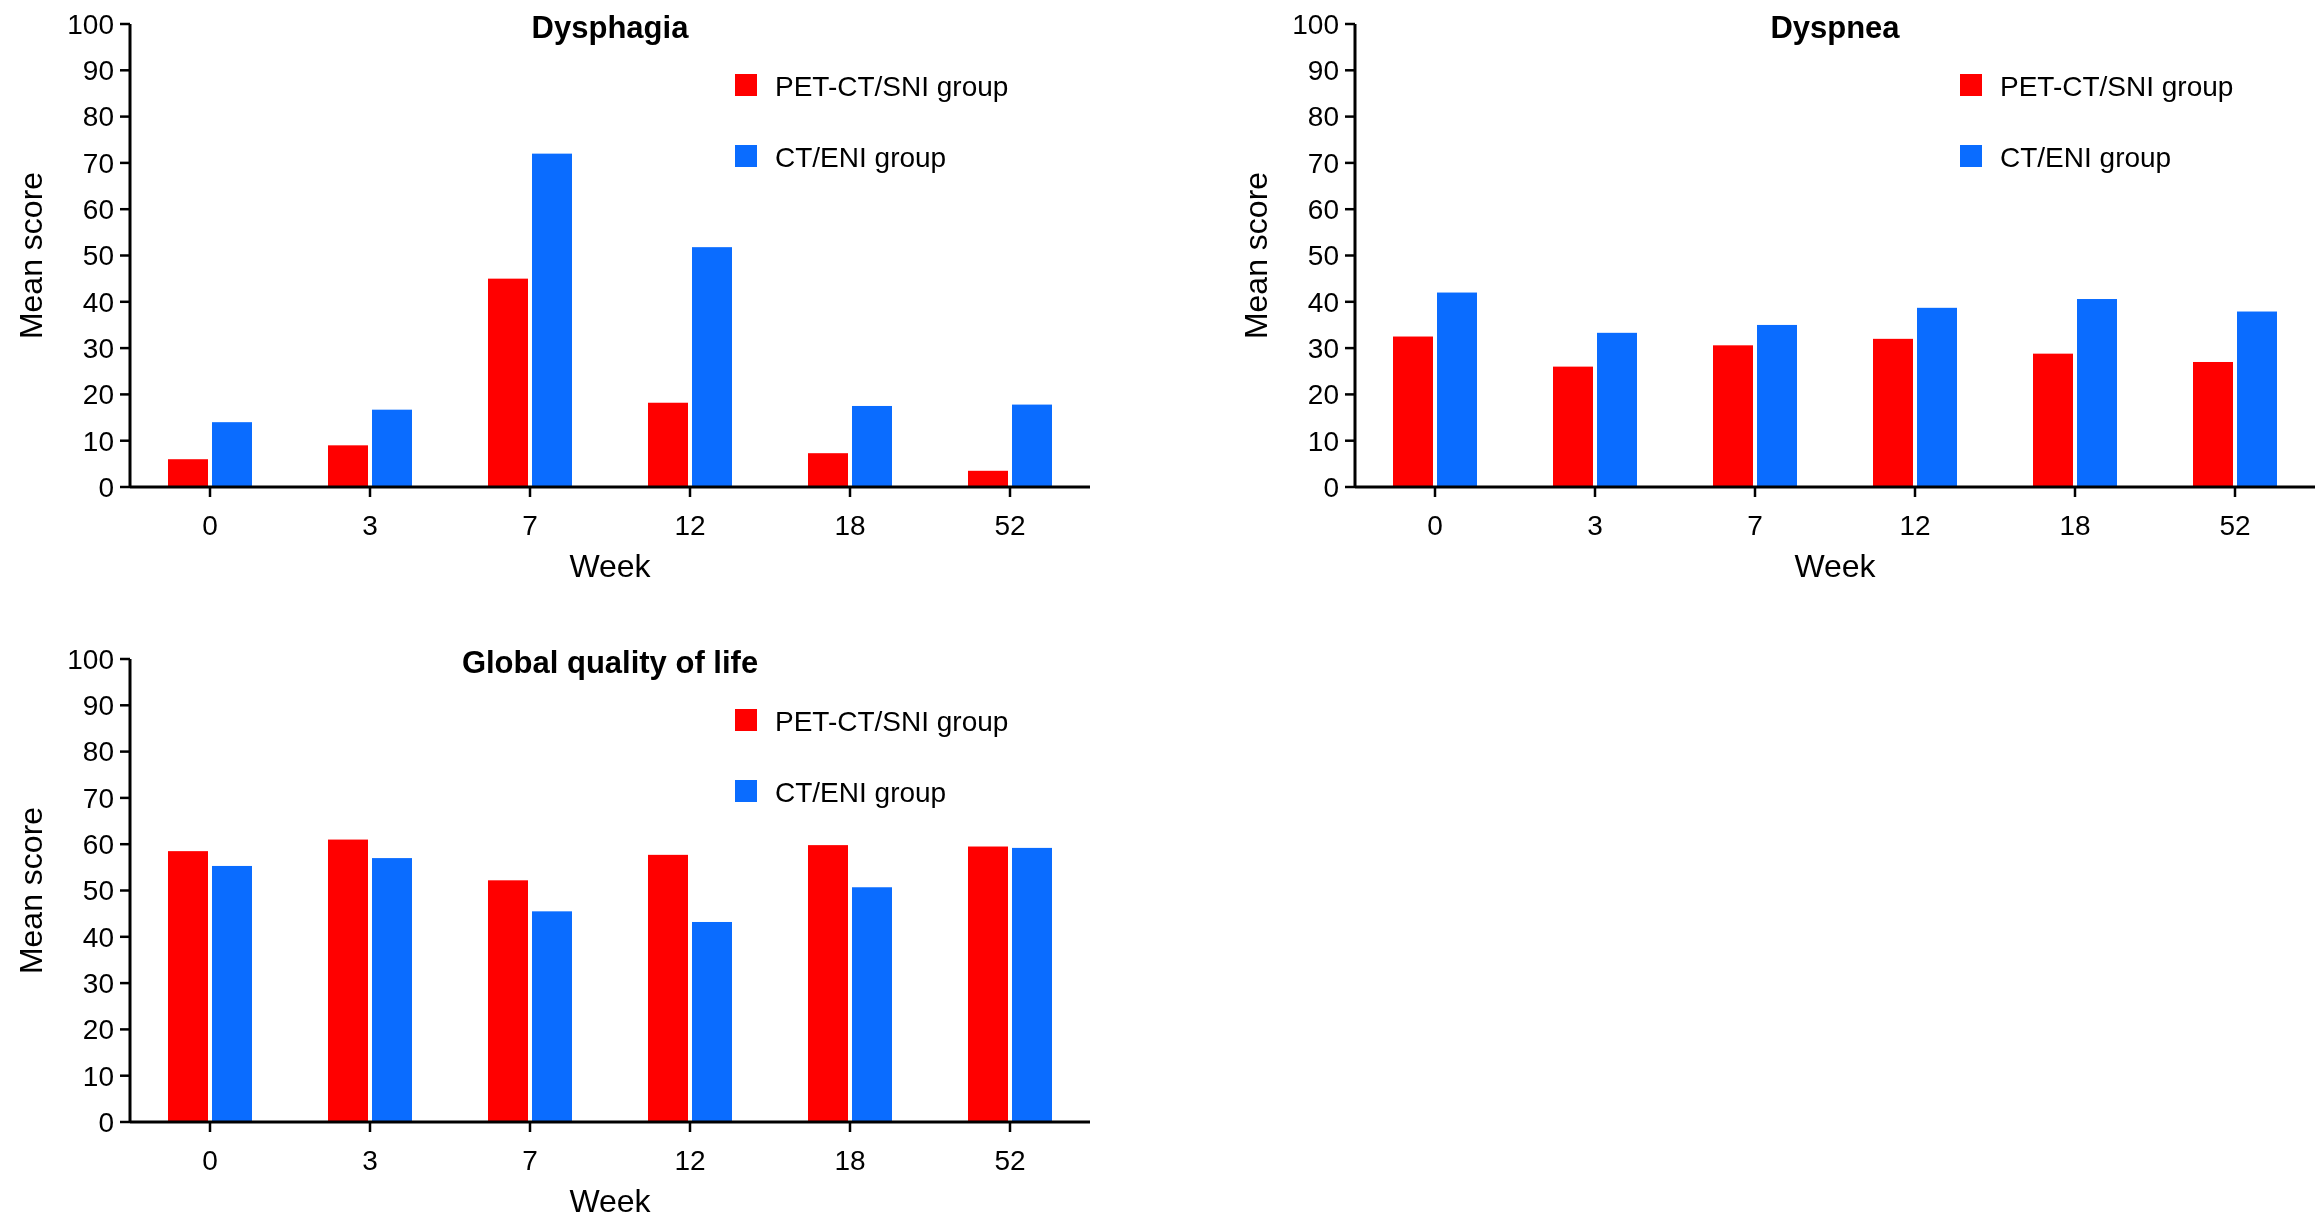  Describe the element at coordinates (1835, 27) in the screenshot. I see `chart-title: Dyspnea` at that location.